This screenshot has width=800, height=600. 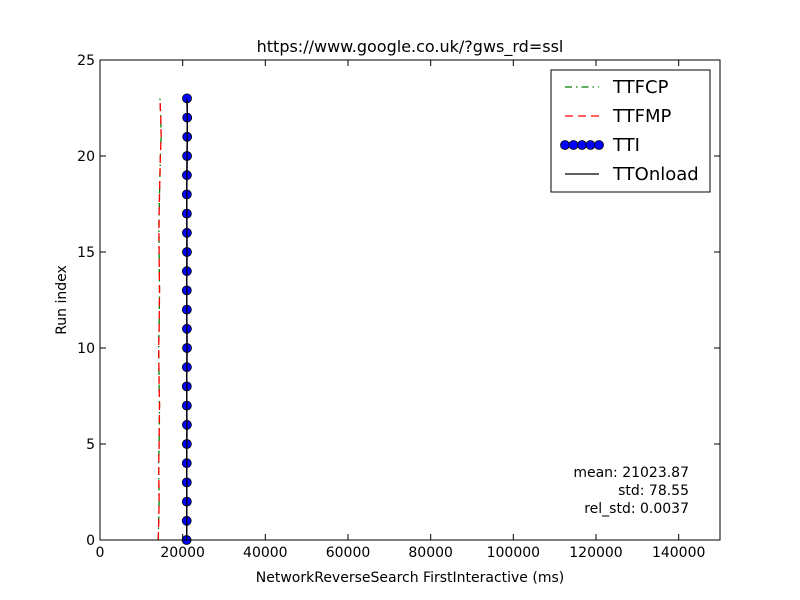 I want to click on plot-area, so click(x=175, y=319).